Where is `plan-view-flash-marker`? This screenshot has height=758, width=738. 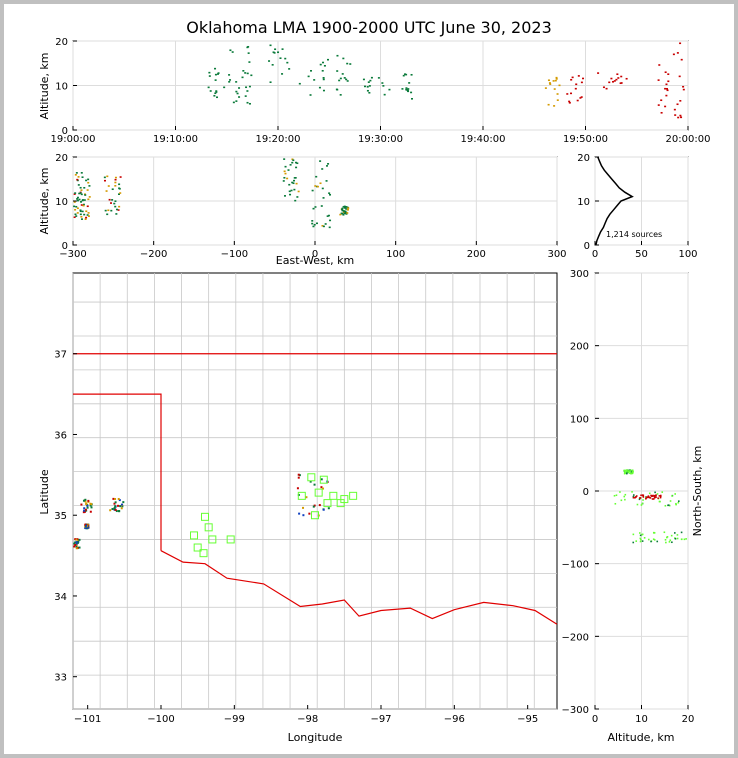
plan-view-flash-marker is located at coordinates (194, 535).